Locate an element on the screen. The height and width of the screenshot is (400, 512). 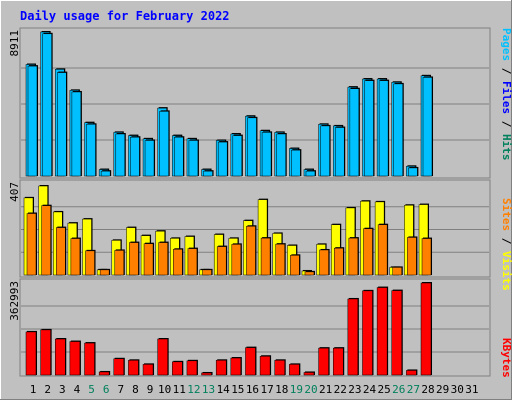
legend-pages: Pages is located at coordinates (506, 44).